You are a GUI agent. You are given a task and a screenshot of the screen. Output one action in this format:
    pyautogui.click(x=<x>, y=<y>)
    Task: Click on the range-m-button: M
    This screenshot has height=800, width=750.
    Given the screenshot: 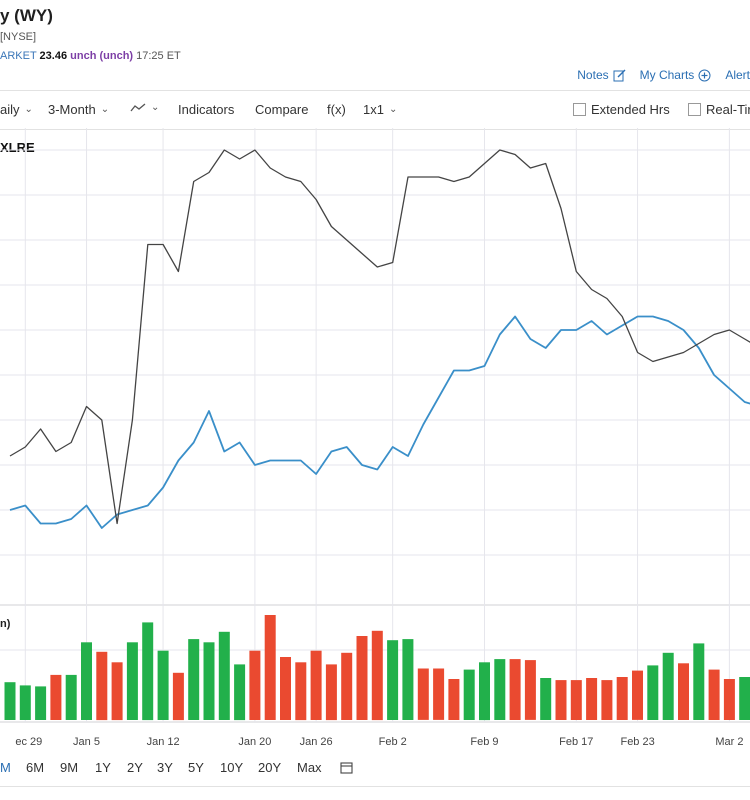 What is the action you would take?
    pyautogui.click(x=5, y=767)
    